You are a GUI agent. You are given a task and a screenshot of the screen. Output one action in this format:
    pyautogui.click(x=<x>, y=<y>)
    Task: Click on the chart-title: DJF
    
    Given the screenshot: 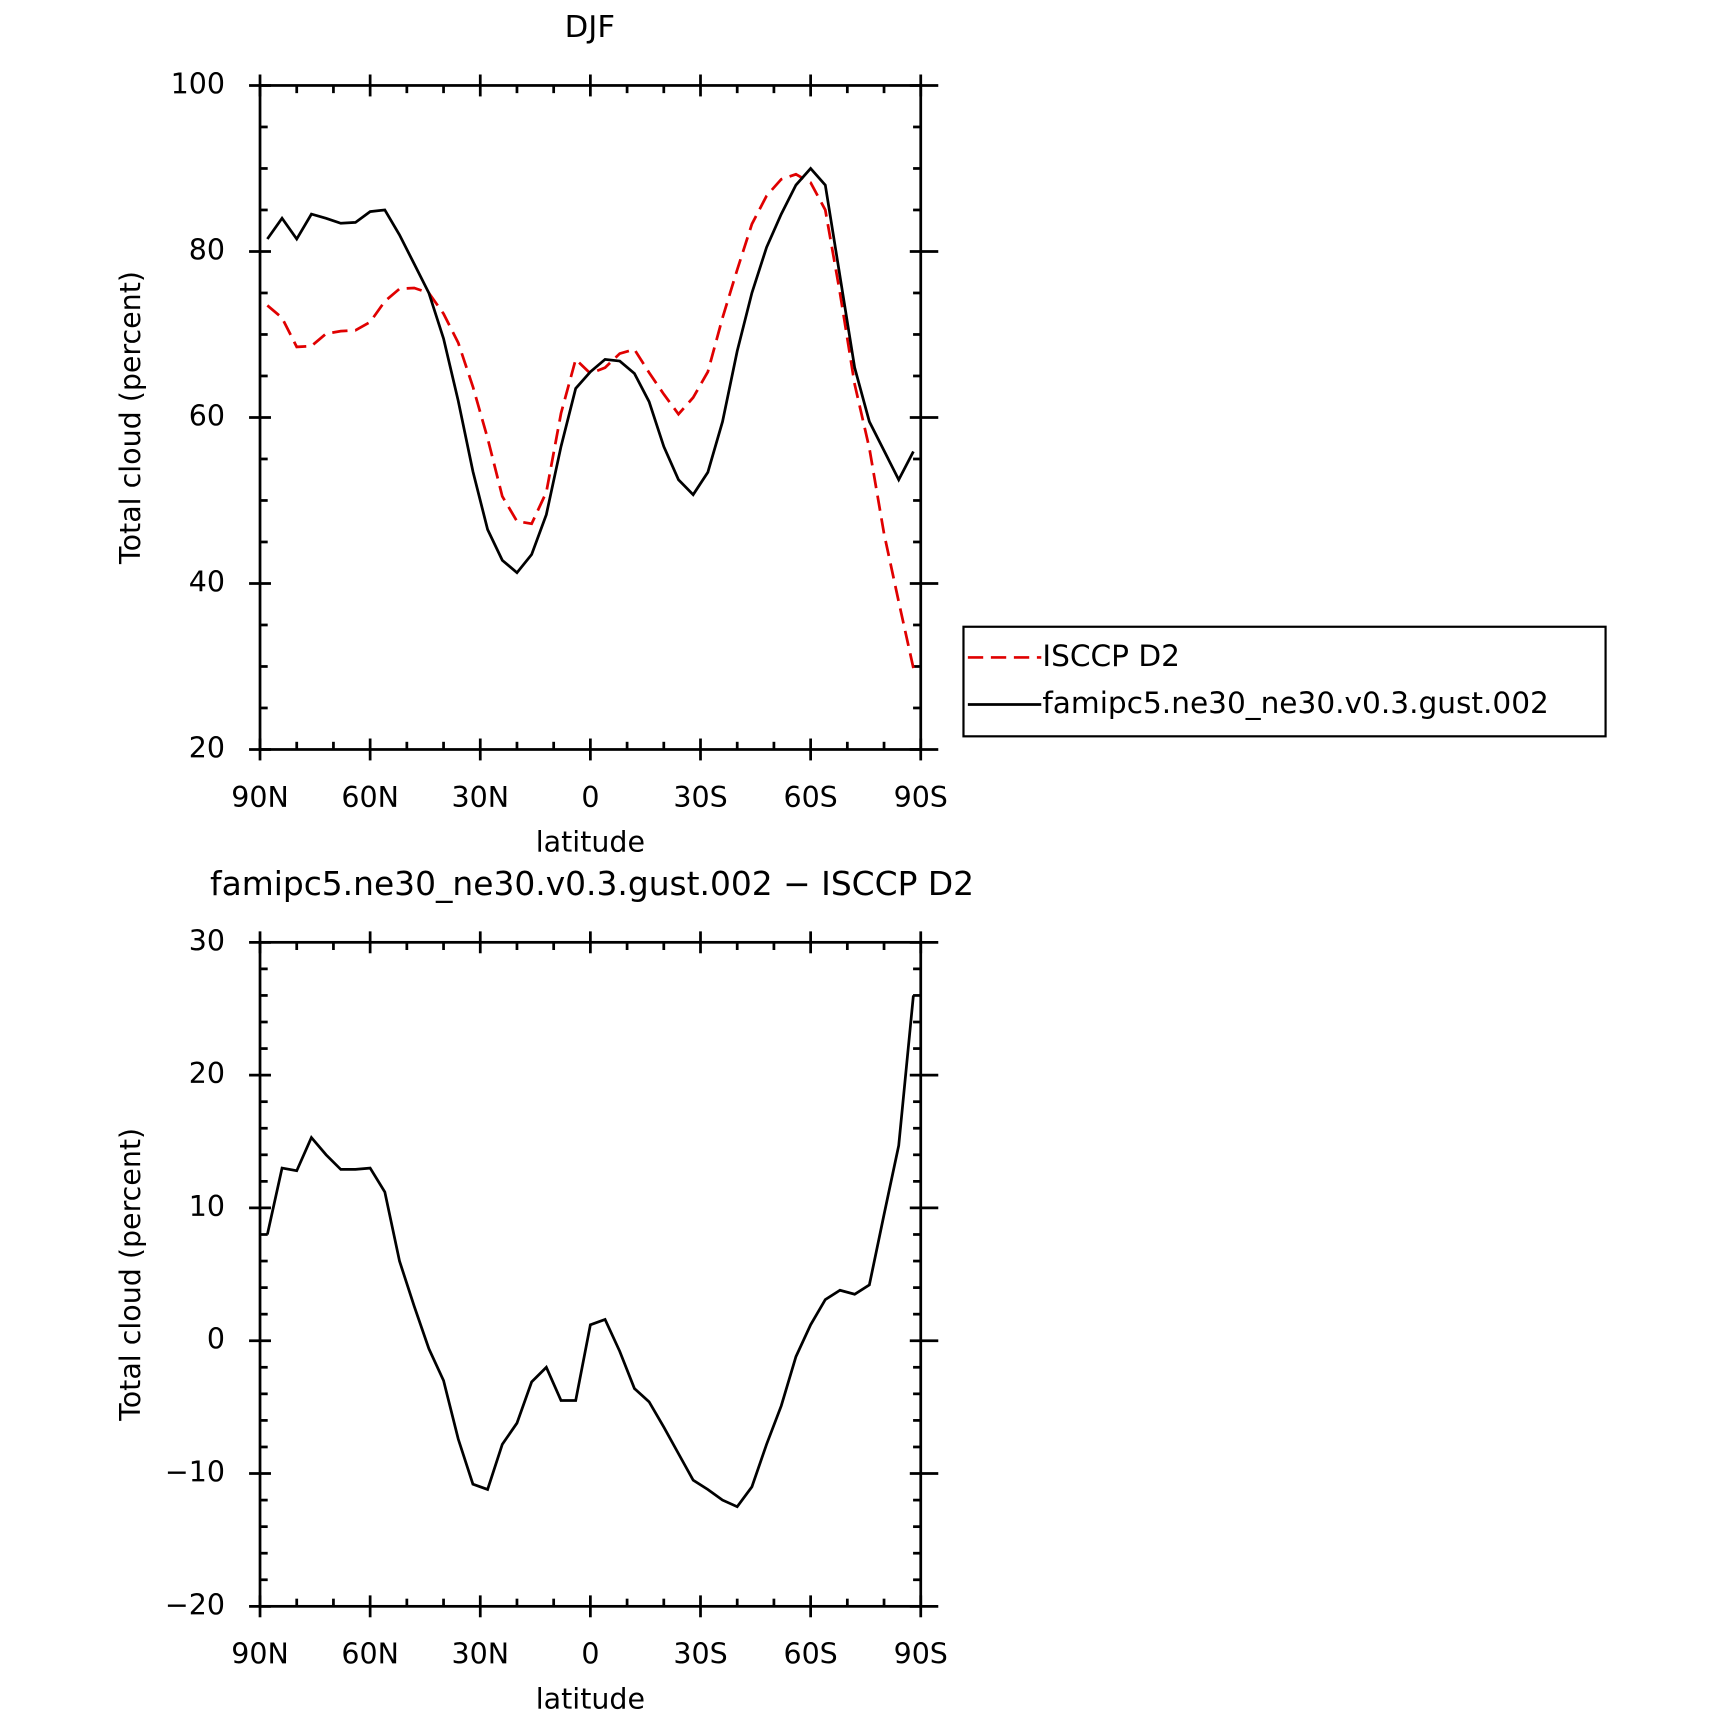 What is the action you would take?
    pyautogui.click(x=590, y=27)
    